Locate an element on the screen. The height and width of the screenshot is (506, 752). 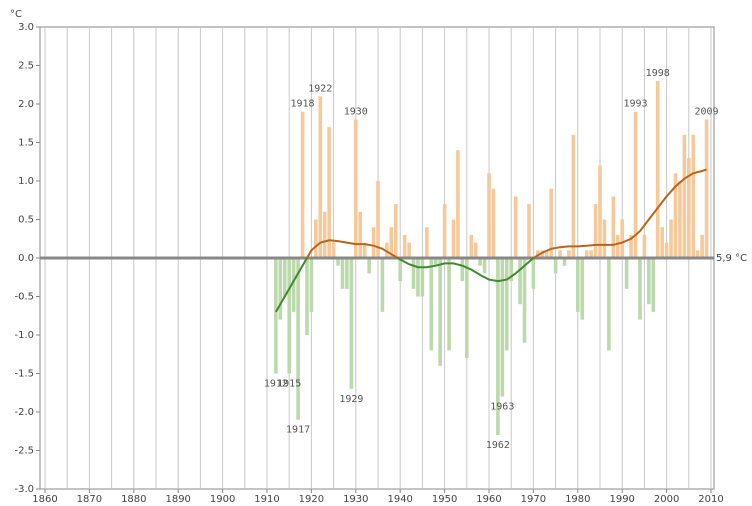
baseline-label: 5,9 °C is located at coordinates (731, 258).